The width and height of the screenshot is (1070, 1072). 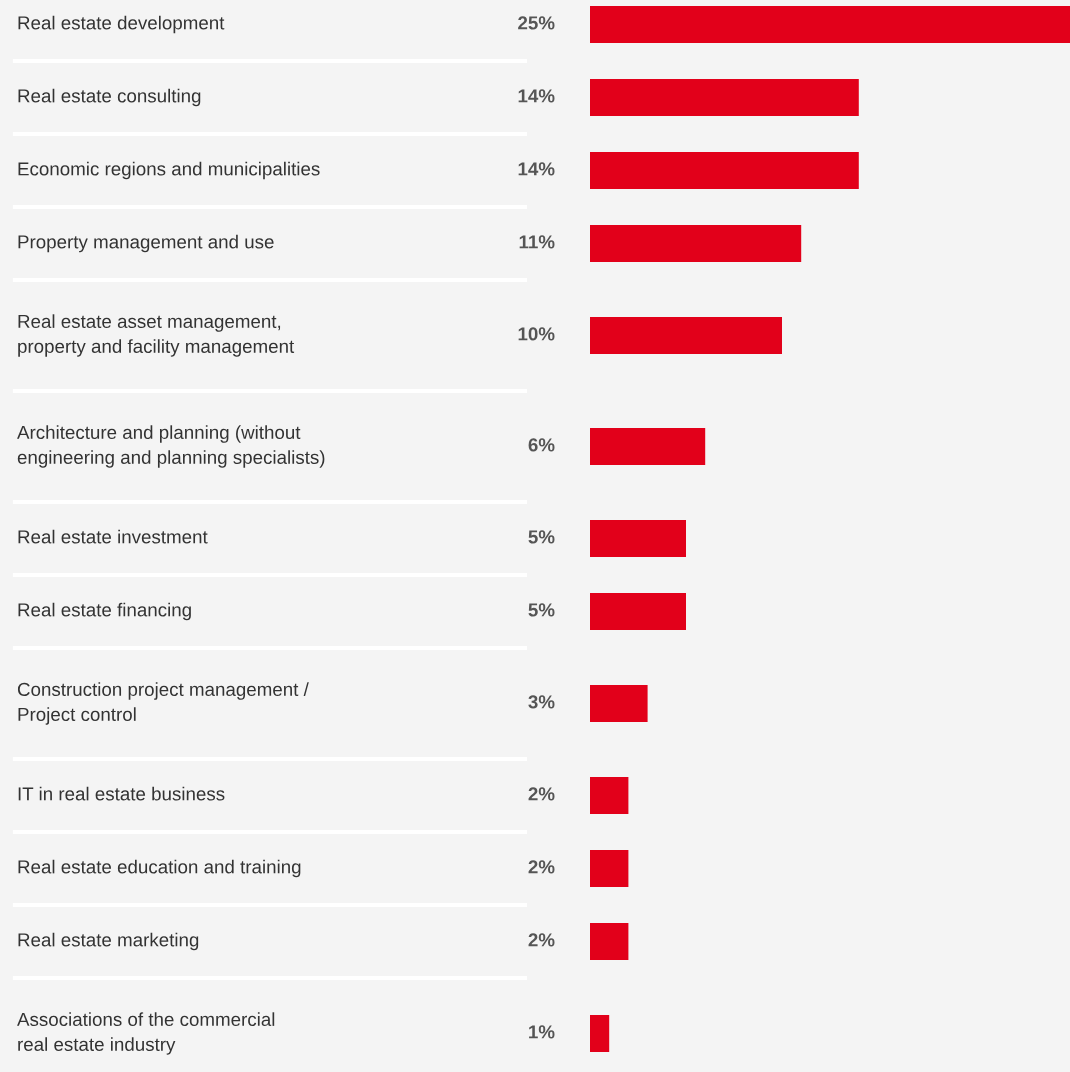 What do you see at coordinates (169, 170) in the screenshot?
I see `y-tick-label: Economic regions and municipalities` at bounding box center [169, 170].